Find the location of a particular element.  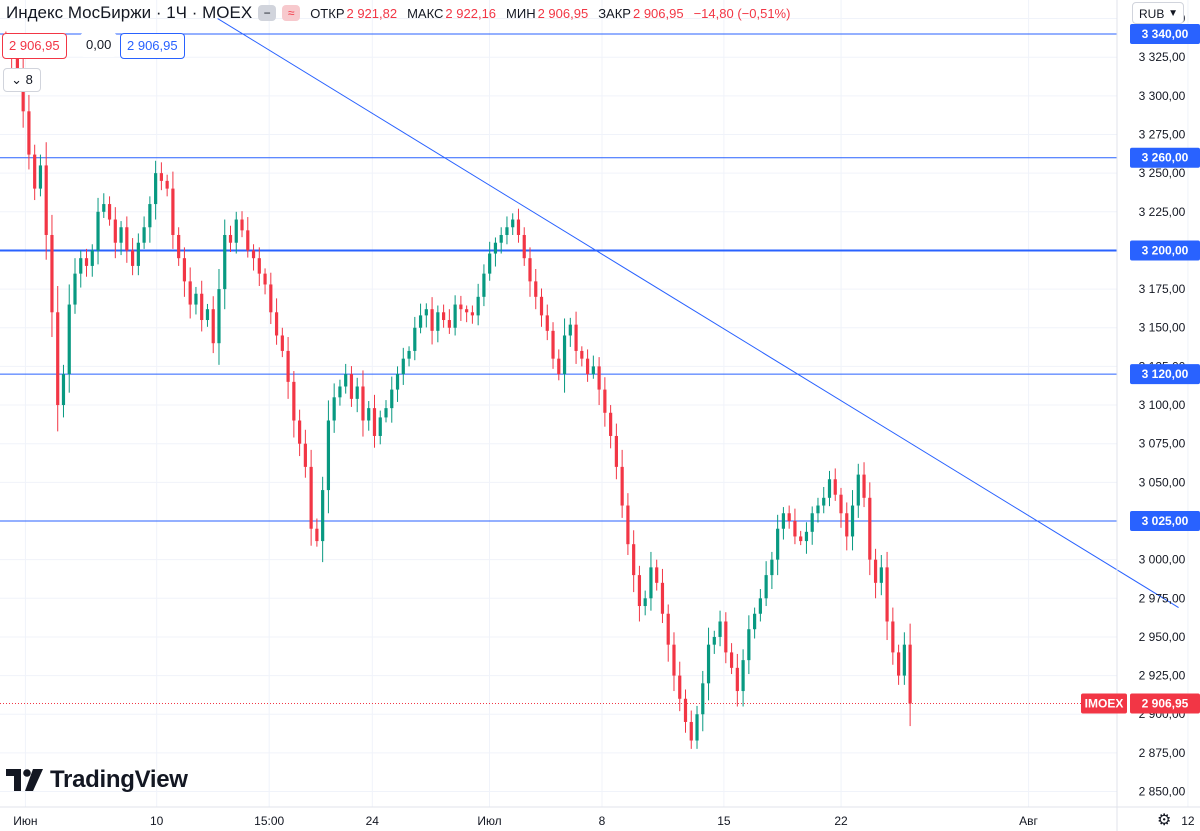

y-tick-label: 3 150,00 is located at coordinates (1162, 328).